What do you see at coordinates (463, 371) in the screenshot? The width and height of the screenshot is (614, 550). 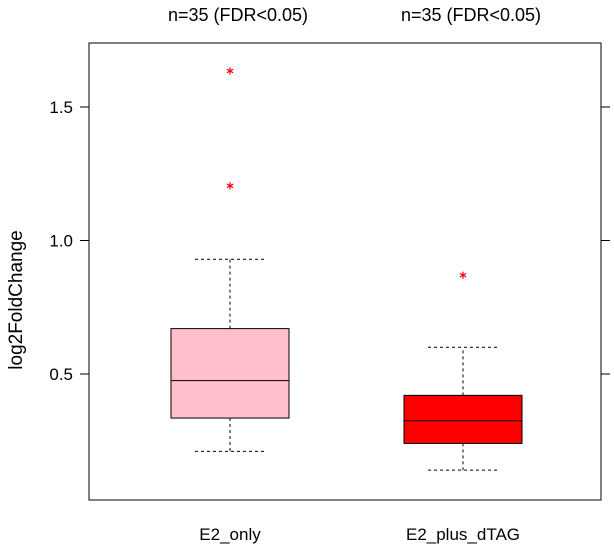 I see `box-E2_plus_dTAG` at bounding box center [463, 371].